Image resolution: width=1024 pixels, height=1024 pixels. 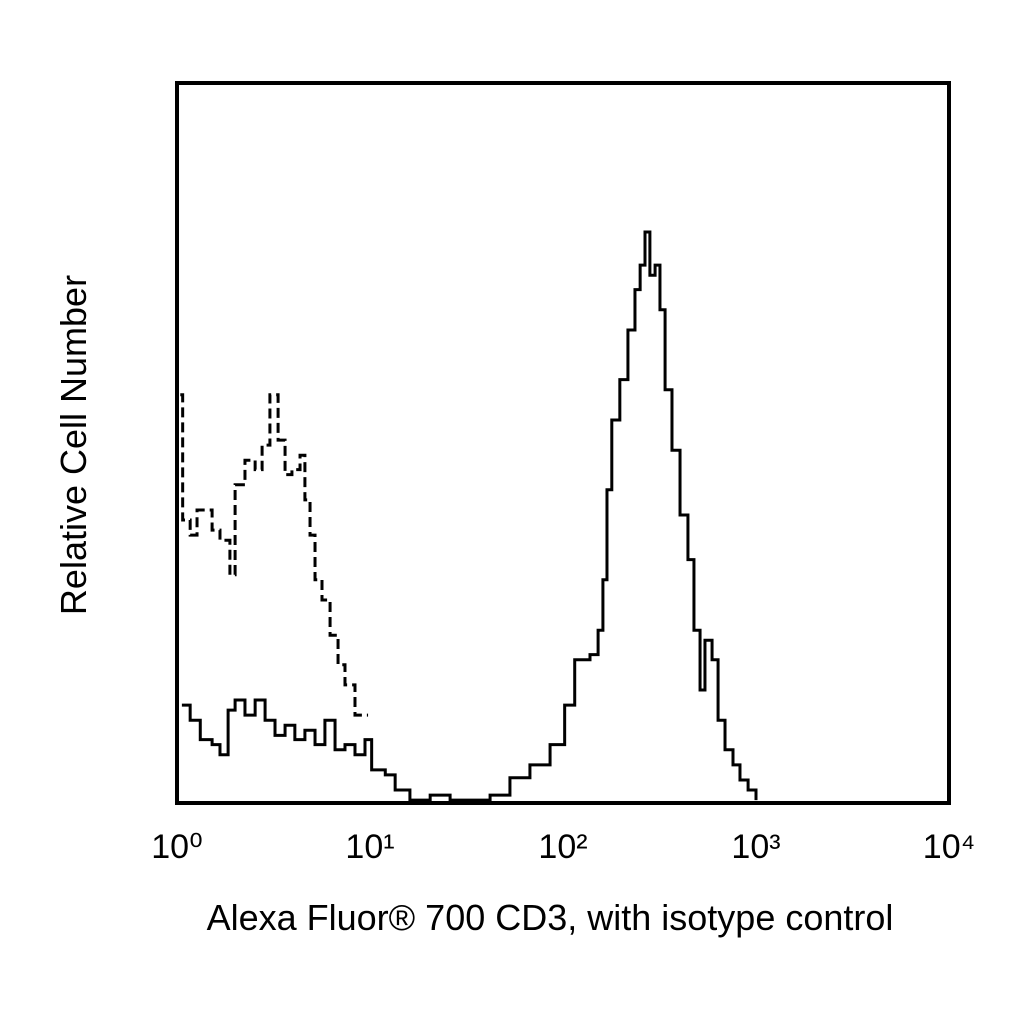 I want to click on x-tick-label: 10³, so click(x=755, y=847).